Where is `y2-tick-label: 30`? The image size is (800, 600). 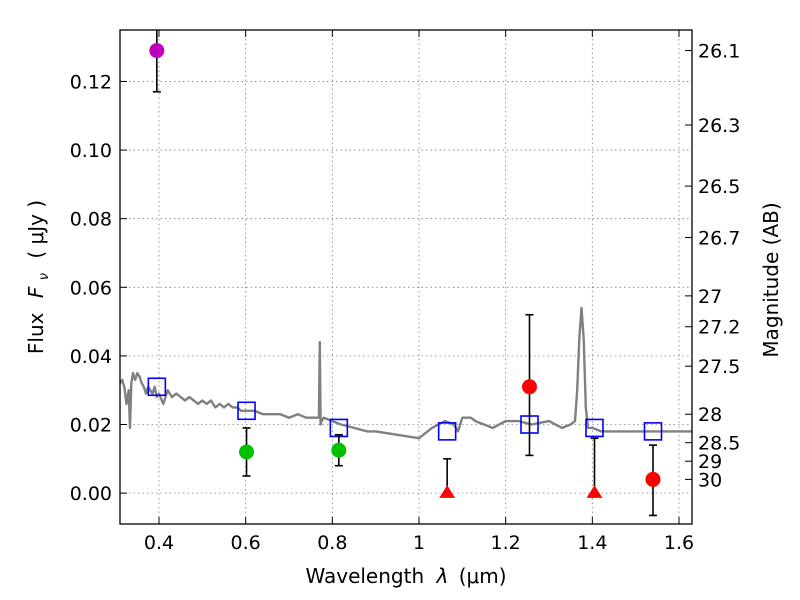 y2-tick-label: 30 is located at coordinates (710, 480).